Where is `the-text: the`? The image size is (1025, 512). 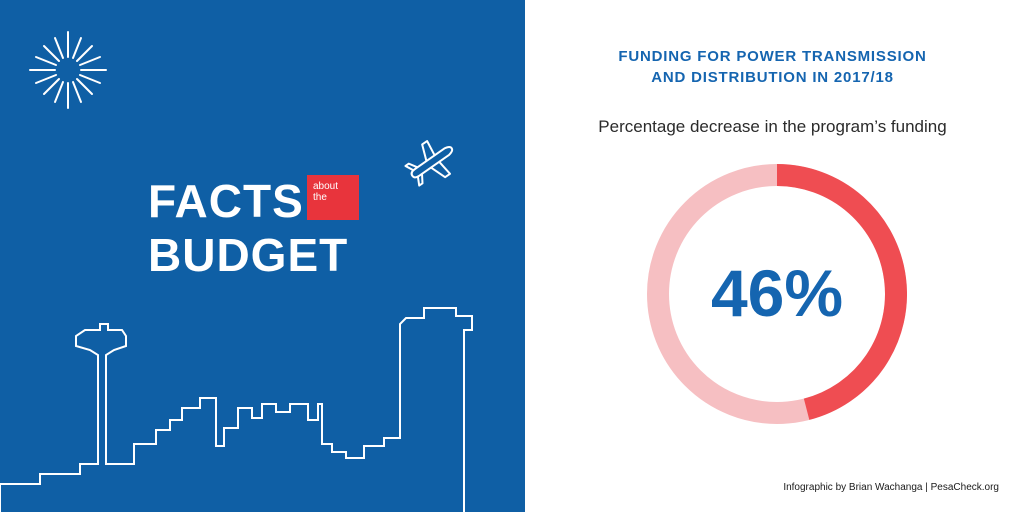
the-text: the is located at coordinates (320, 197).